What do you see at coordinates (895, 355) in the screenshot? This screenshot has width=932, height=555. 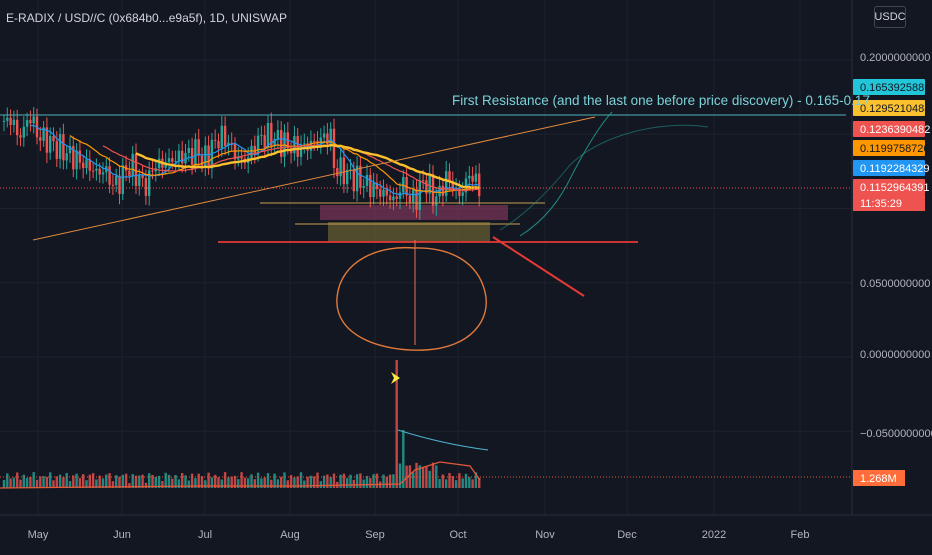 I see `price-tick-label: 0.0000000000` at bounding box center [895, 355].